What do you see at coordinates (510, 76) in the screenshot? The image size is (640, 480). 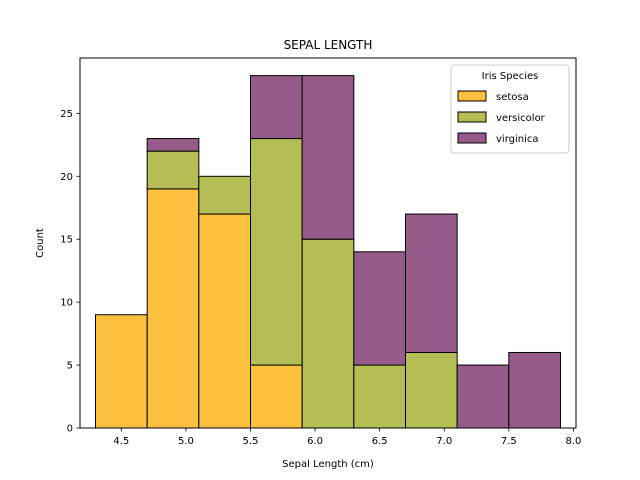 I see `legend-title: Iris Species` at bounding box center [510, 76].